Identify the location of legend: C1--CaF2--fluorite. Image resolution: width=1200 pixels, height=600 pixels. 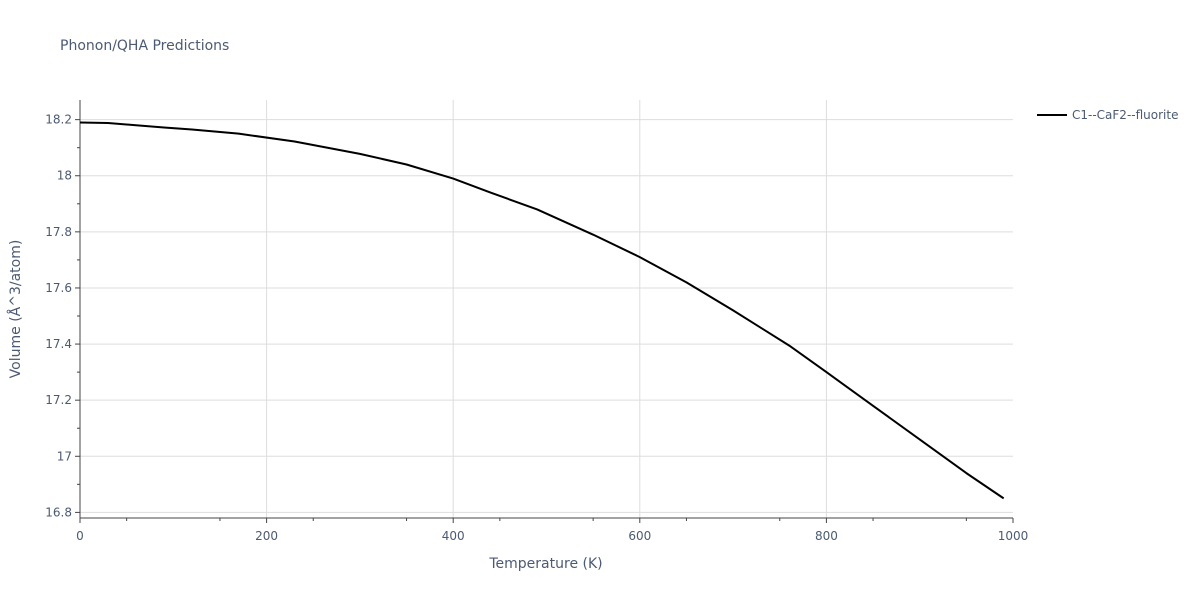
(1107, 115).